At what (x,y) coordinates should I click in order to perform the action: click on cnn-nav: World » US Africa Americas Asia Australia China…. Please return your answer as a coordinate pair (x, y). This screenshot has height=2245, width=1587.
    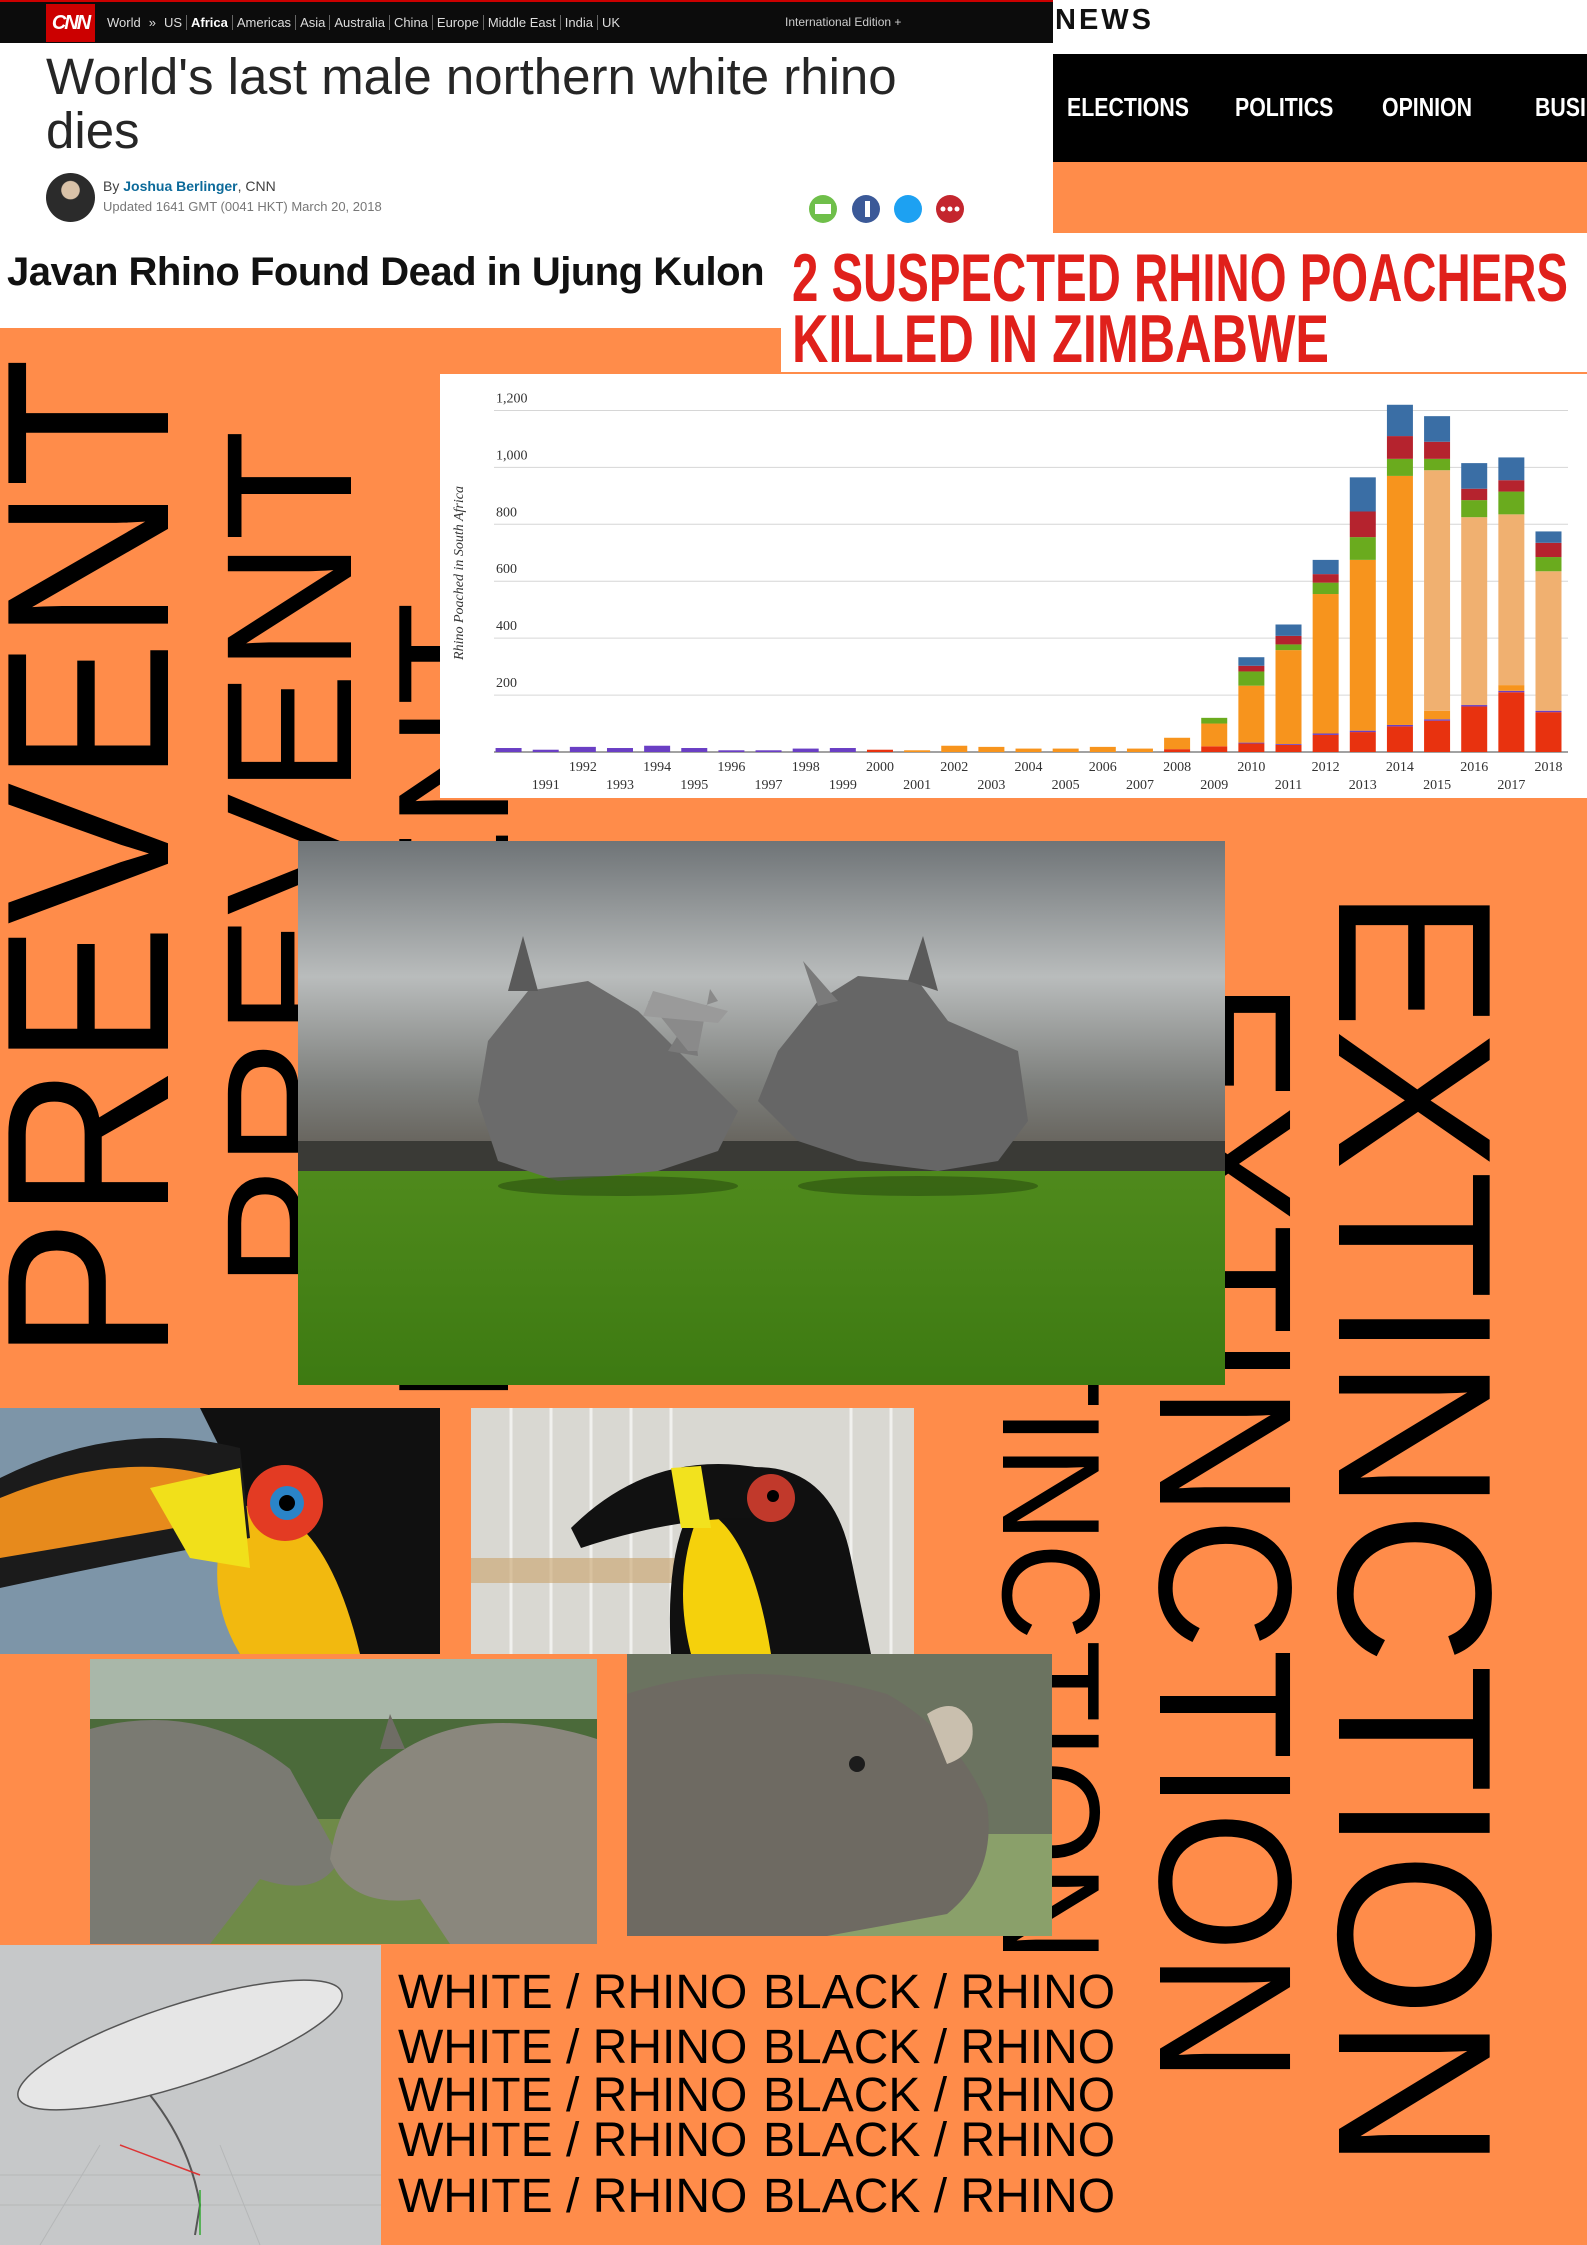
    Looking at the image, I should click on (364, 22).